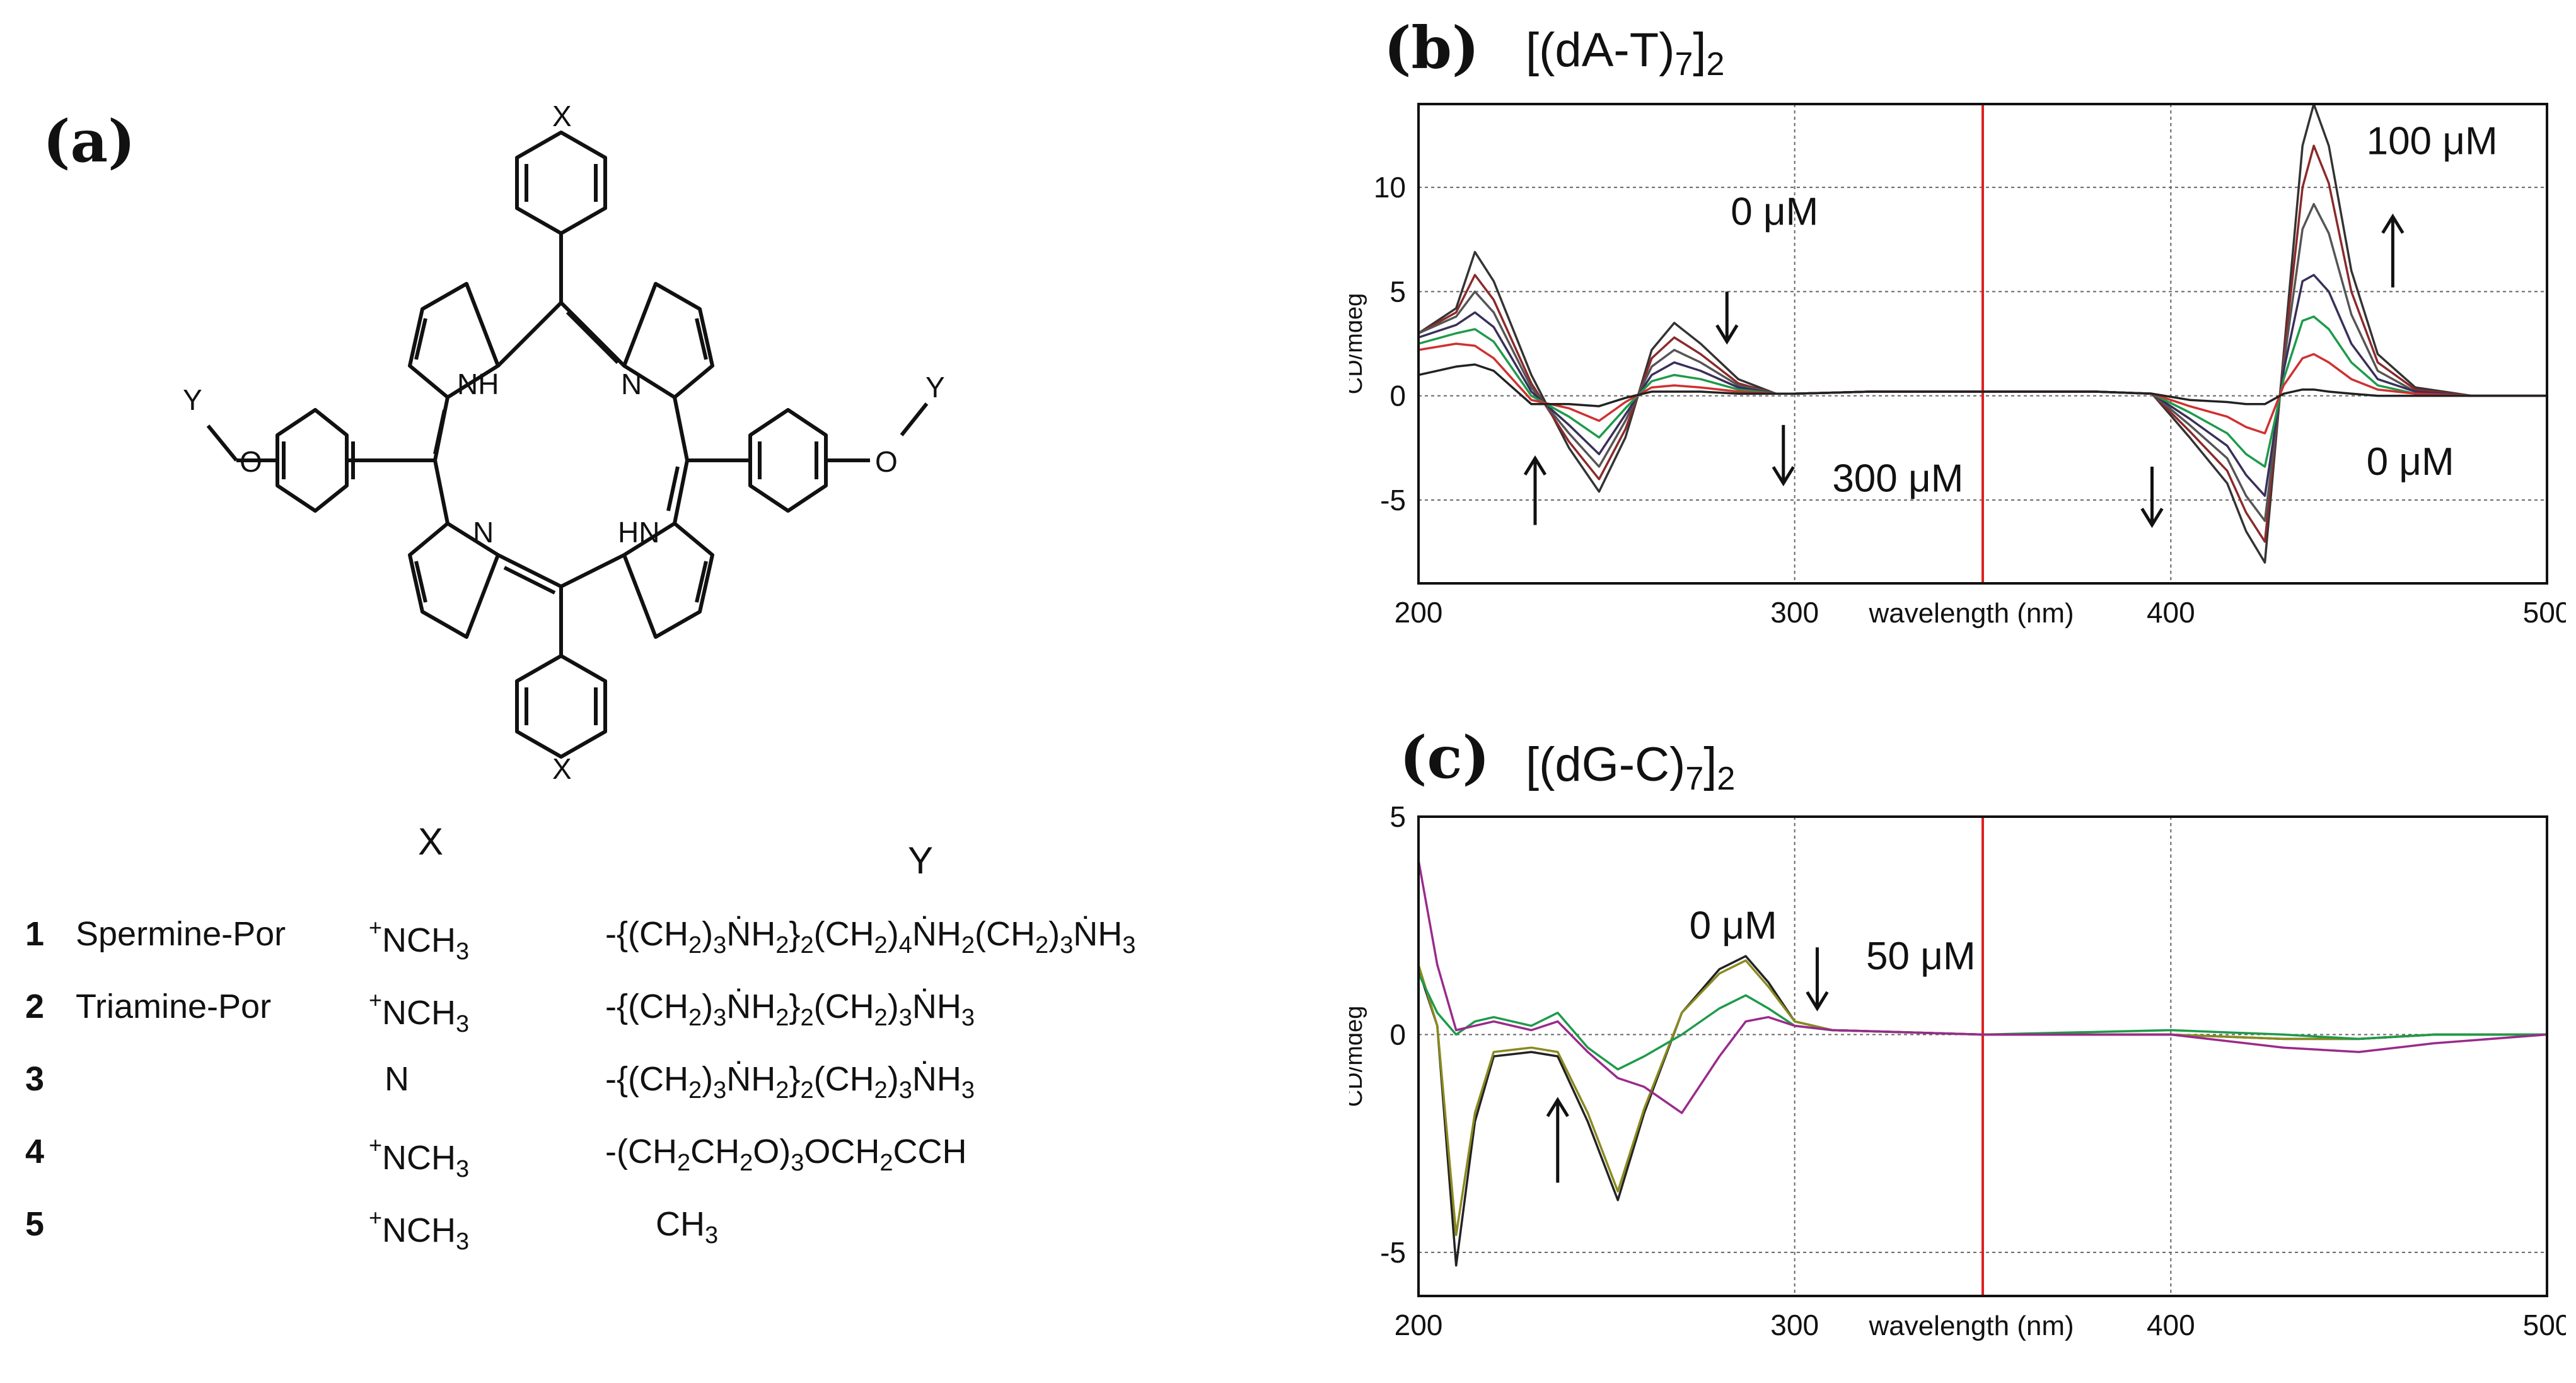  Describe the element at coordinates (90, 141) in the screenshot. I see `panel-a-label: (a)` at that location.